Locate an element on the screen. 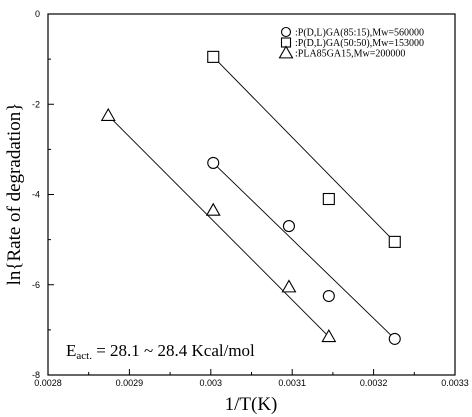 The height and width of the screenshot is (417, 472). x-ticks: 0.0028 0.0029 0.003 0.0031 0.0032 0.0033 is located at coordinates (251, 378).